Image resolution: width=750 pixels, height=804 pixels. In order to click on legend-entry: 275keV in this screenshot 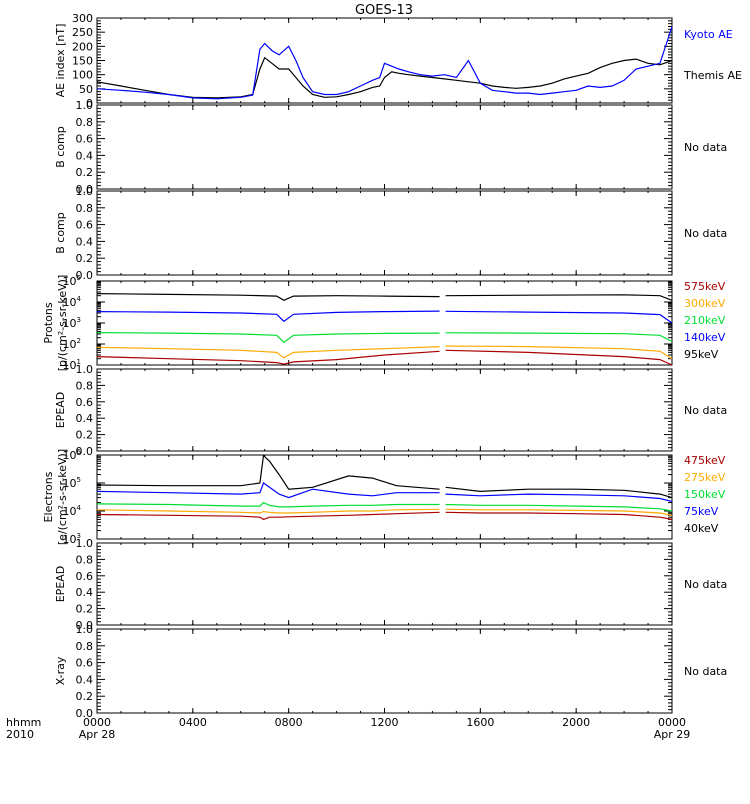, I will do `click(705, 477)`.